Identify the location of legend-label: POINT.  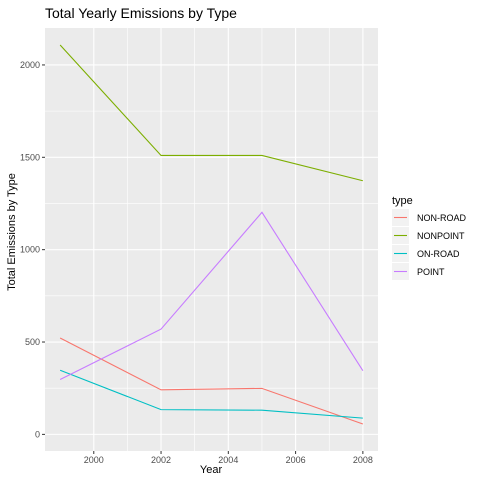
(431, 272).